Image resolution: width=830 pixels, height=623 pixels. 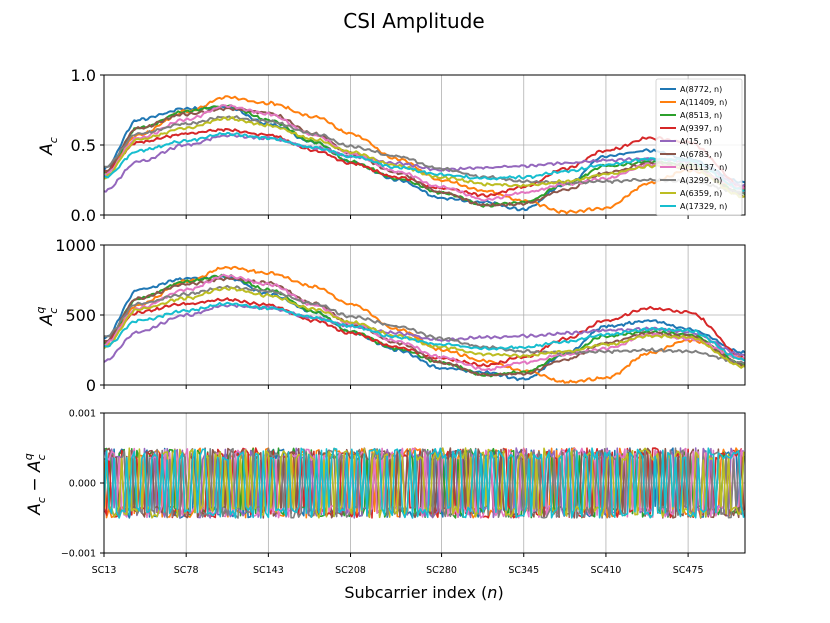 What do you see at coordinates (423, 592) in the screenshot?
I see `x-axis-label: Subcarrier index (n)` at bounding box center [423, 592].